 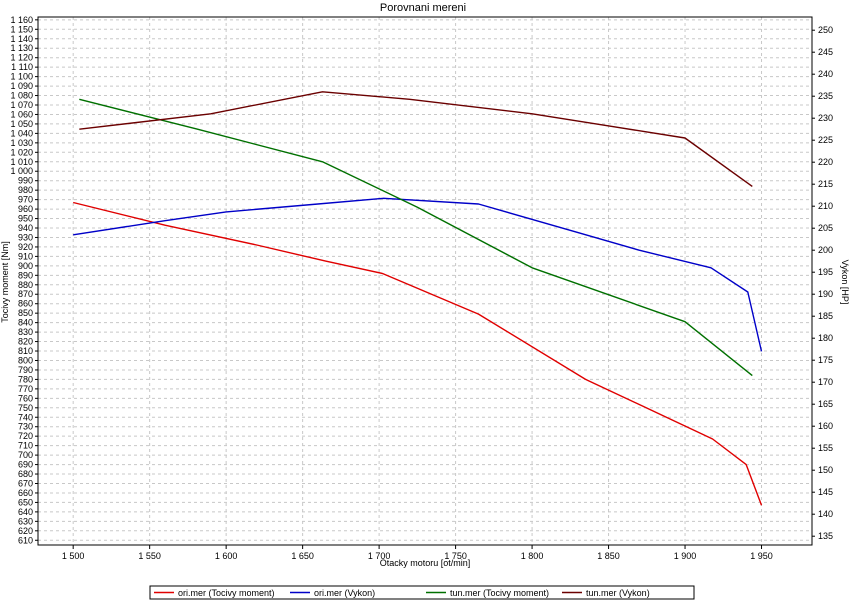 I want to click on x-tick-label: 1 600, so click(x=226, y=556).